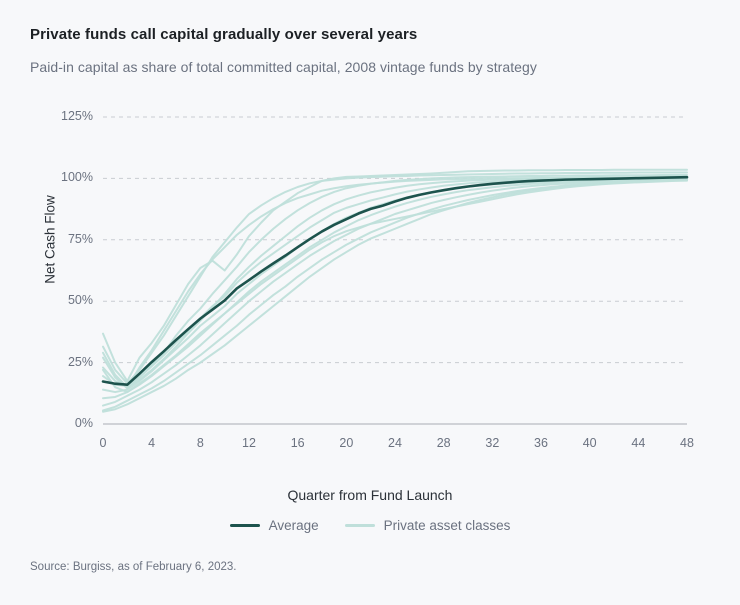 This screenshot has height=605, width=740. I want to click on x-tick-label: 44, so click(638, 443).